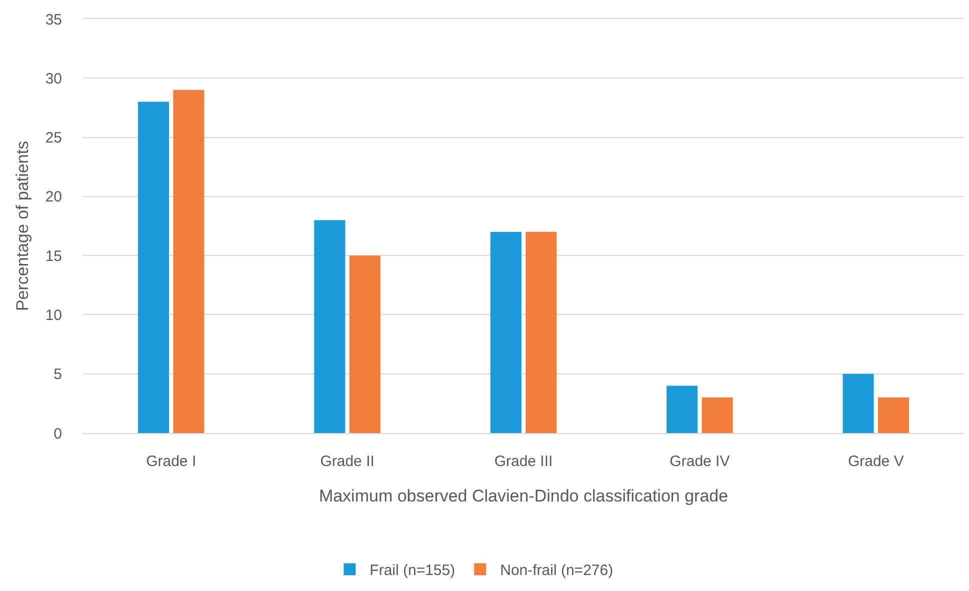 Image resolution: width=969 pixels, height=591 pixels. Describe the element at coordinates (53, 79) in the screenshot. I see `y-tick-label: 30` at that location.